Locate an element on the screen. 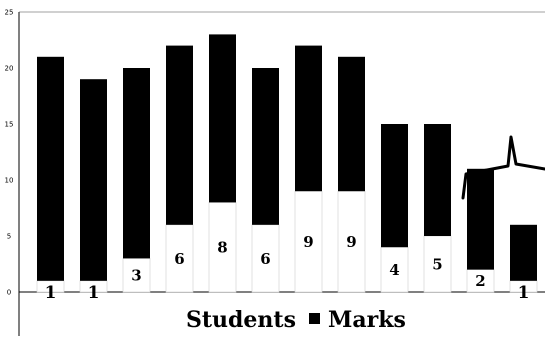  data-label-students: 3 is located at coordinates (136, 276).